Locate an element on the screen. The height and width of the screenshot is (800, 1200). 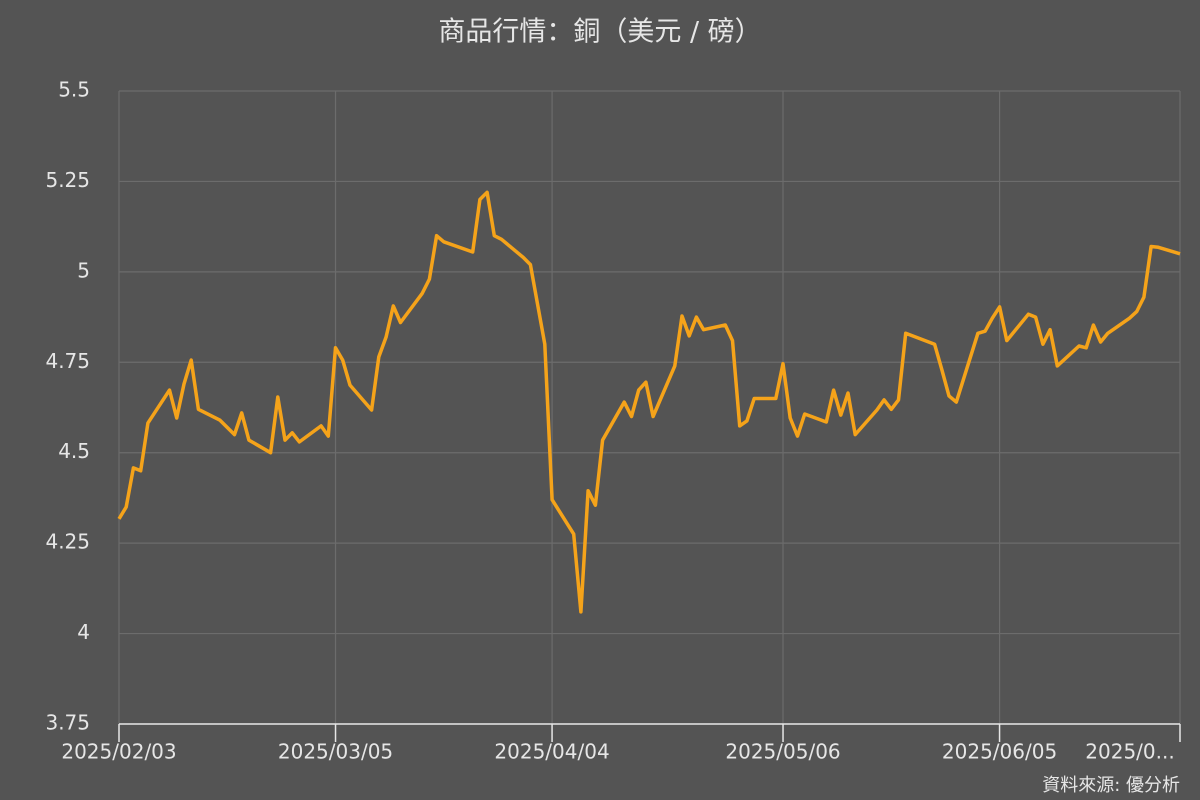
y-tick-label: 4.75 is located at coordinates (67, 361).